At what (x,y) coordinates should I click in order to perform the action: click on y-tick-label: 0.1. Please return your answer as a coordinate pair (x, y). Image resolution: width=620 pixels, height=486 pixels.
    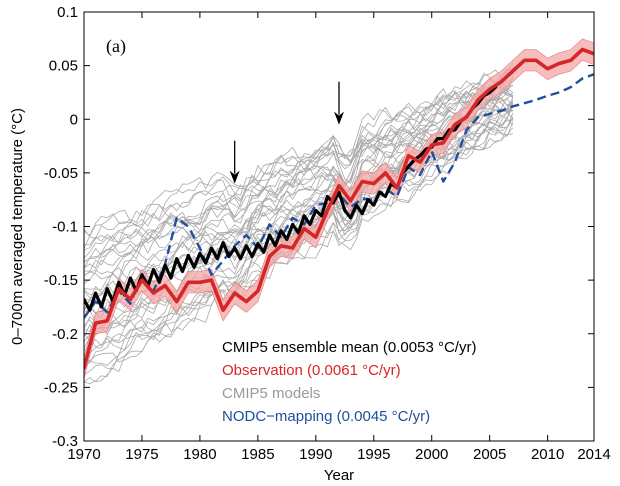
    Looking at the image, I should click on (67, 12).